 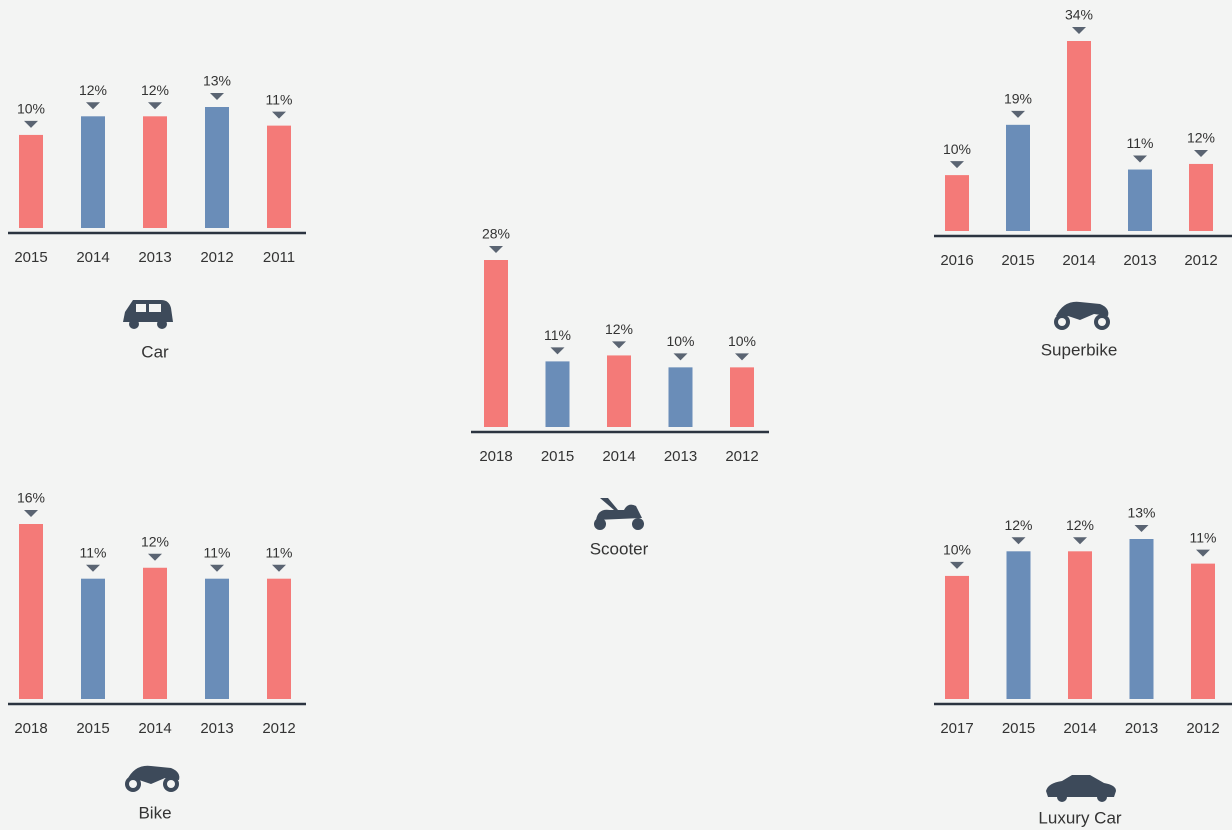 What do you see at coordinates (152, 778) in the screenshot?
I see `bike-icon` at bounding box center [152, 778].